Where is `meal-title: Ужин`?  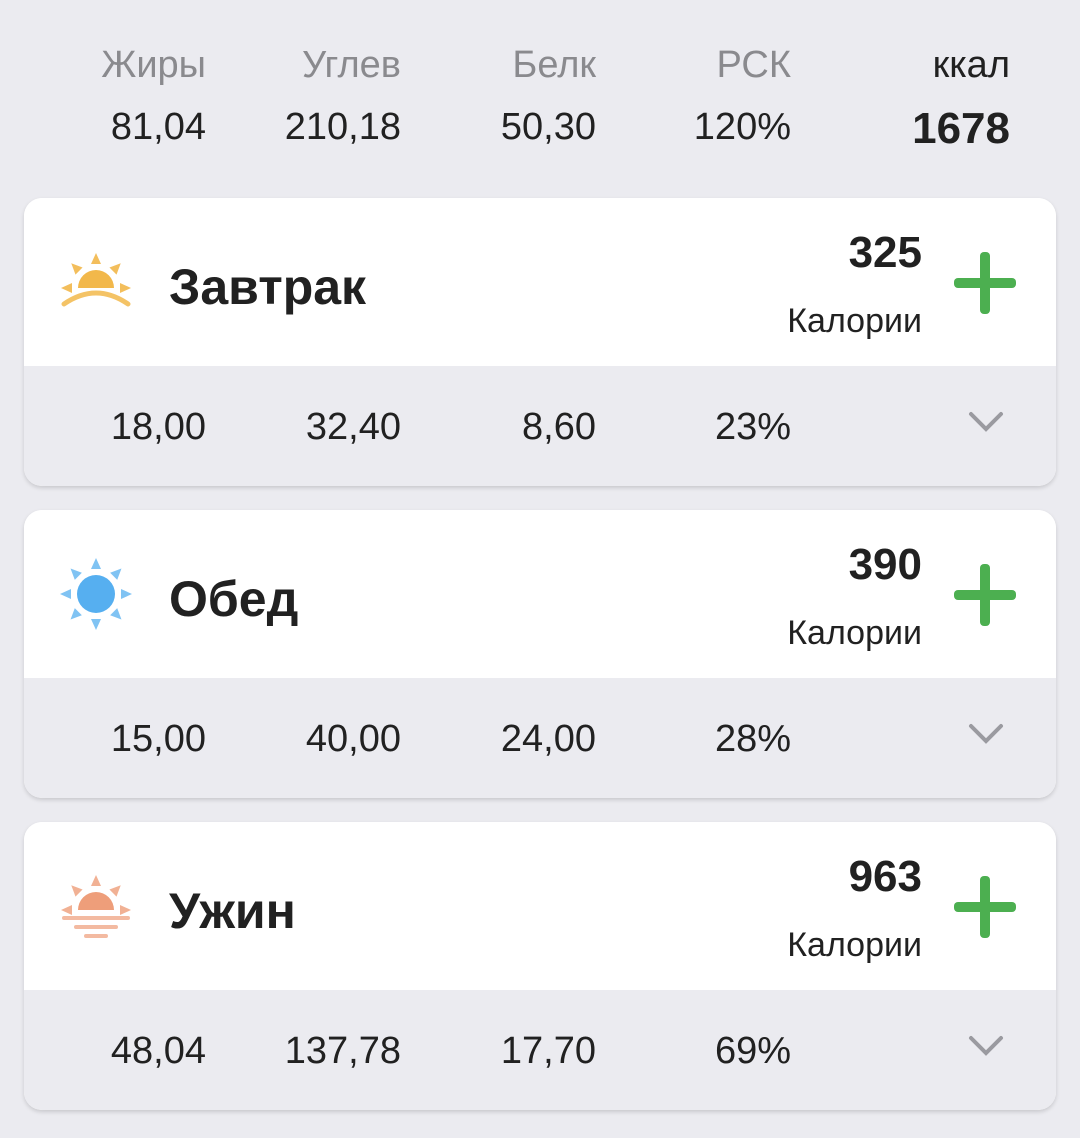 meal-title: Ужин is located at coordinates (232, 911).